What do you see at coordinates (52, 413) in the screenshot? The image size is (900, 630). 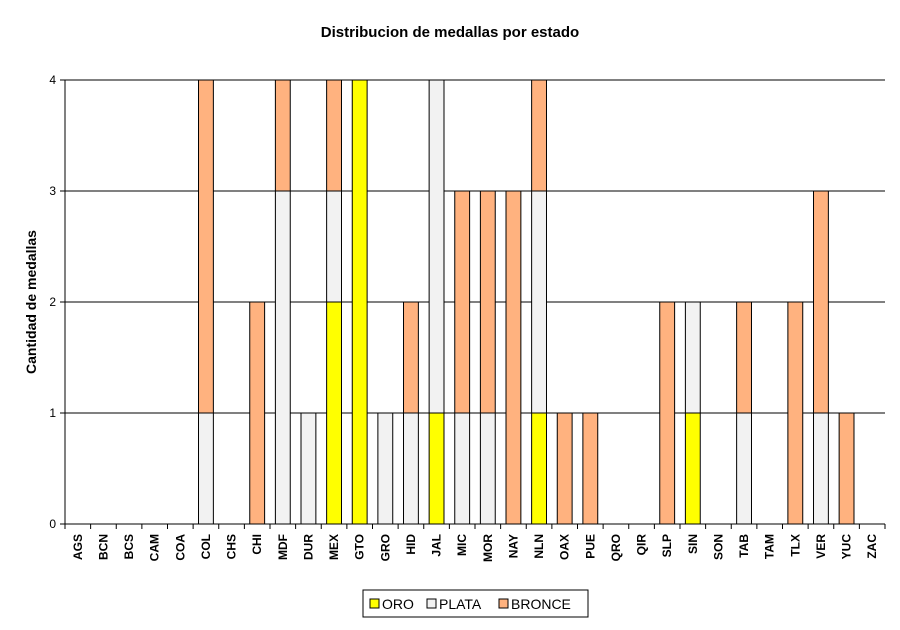 I see `y-tick-label: 1` at bounding box center [52, 413].